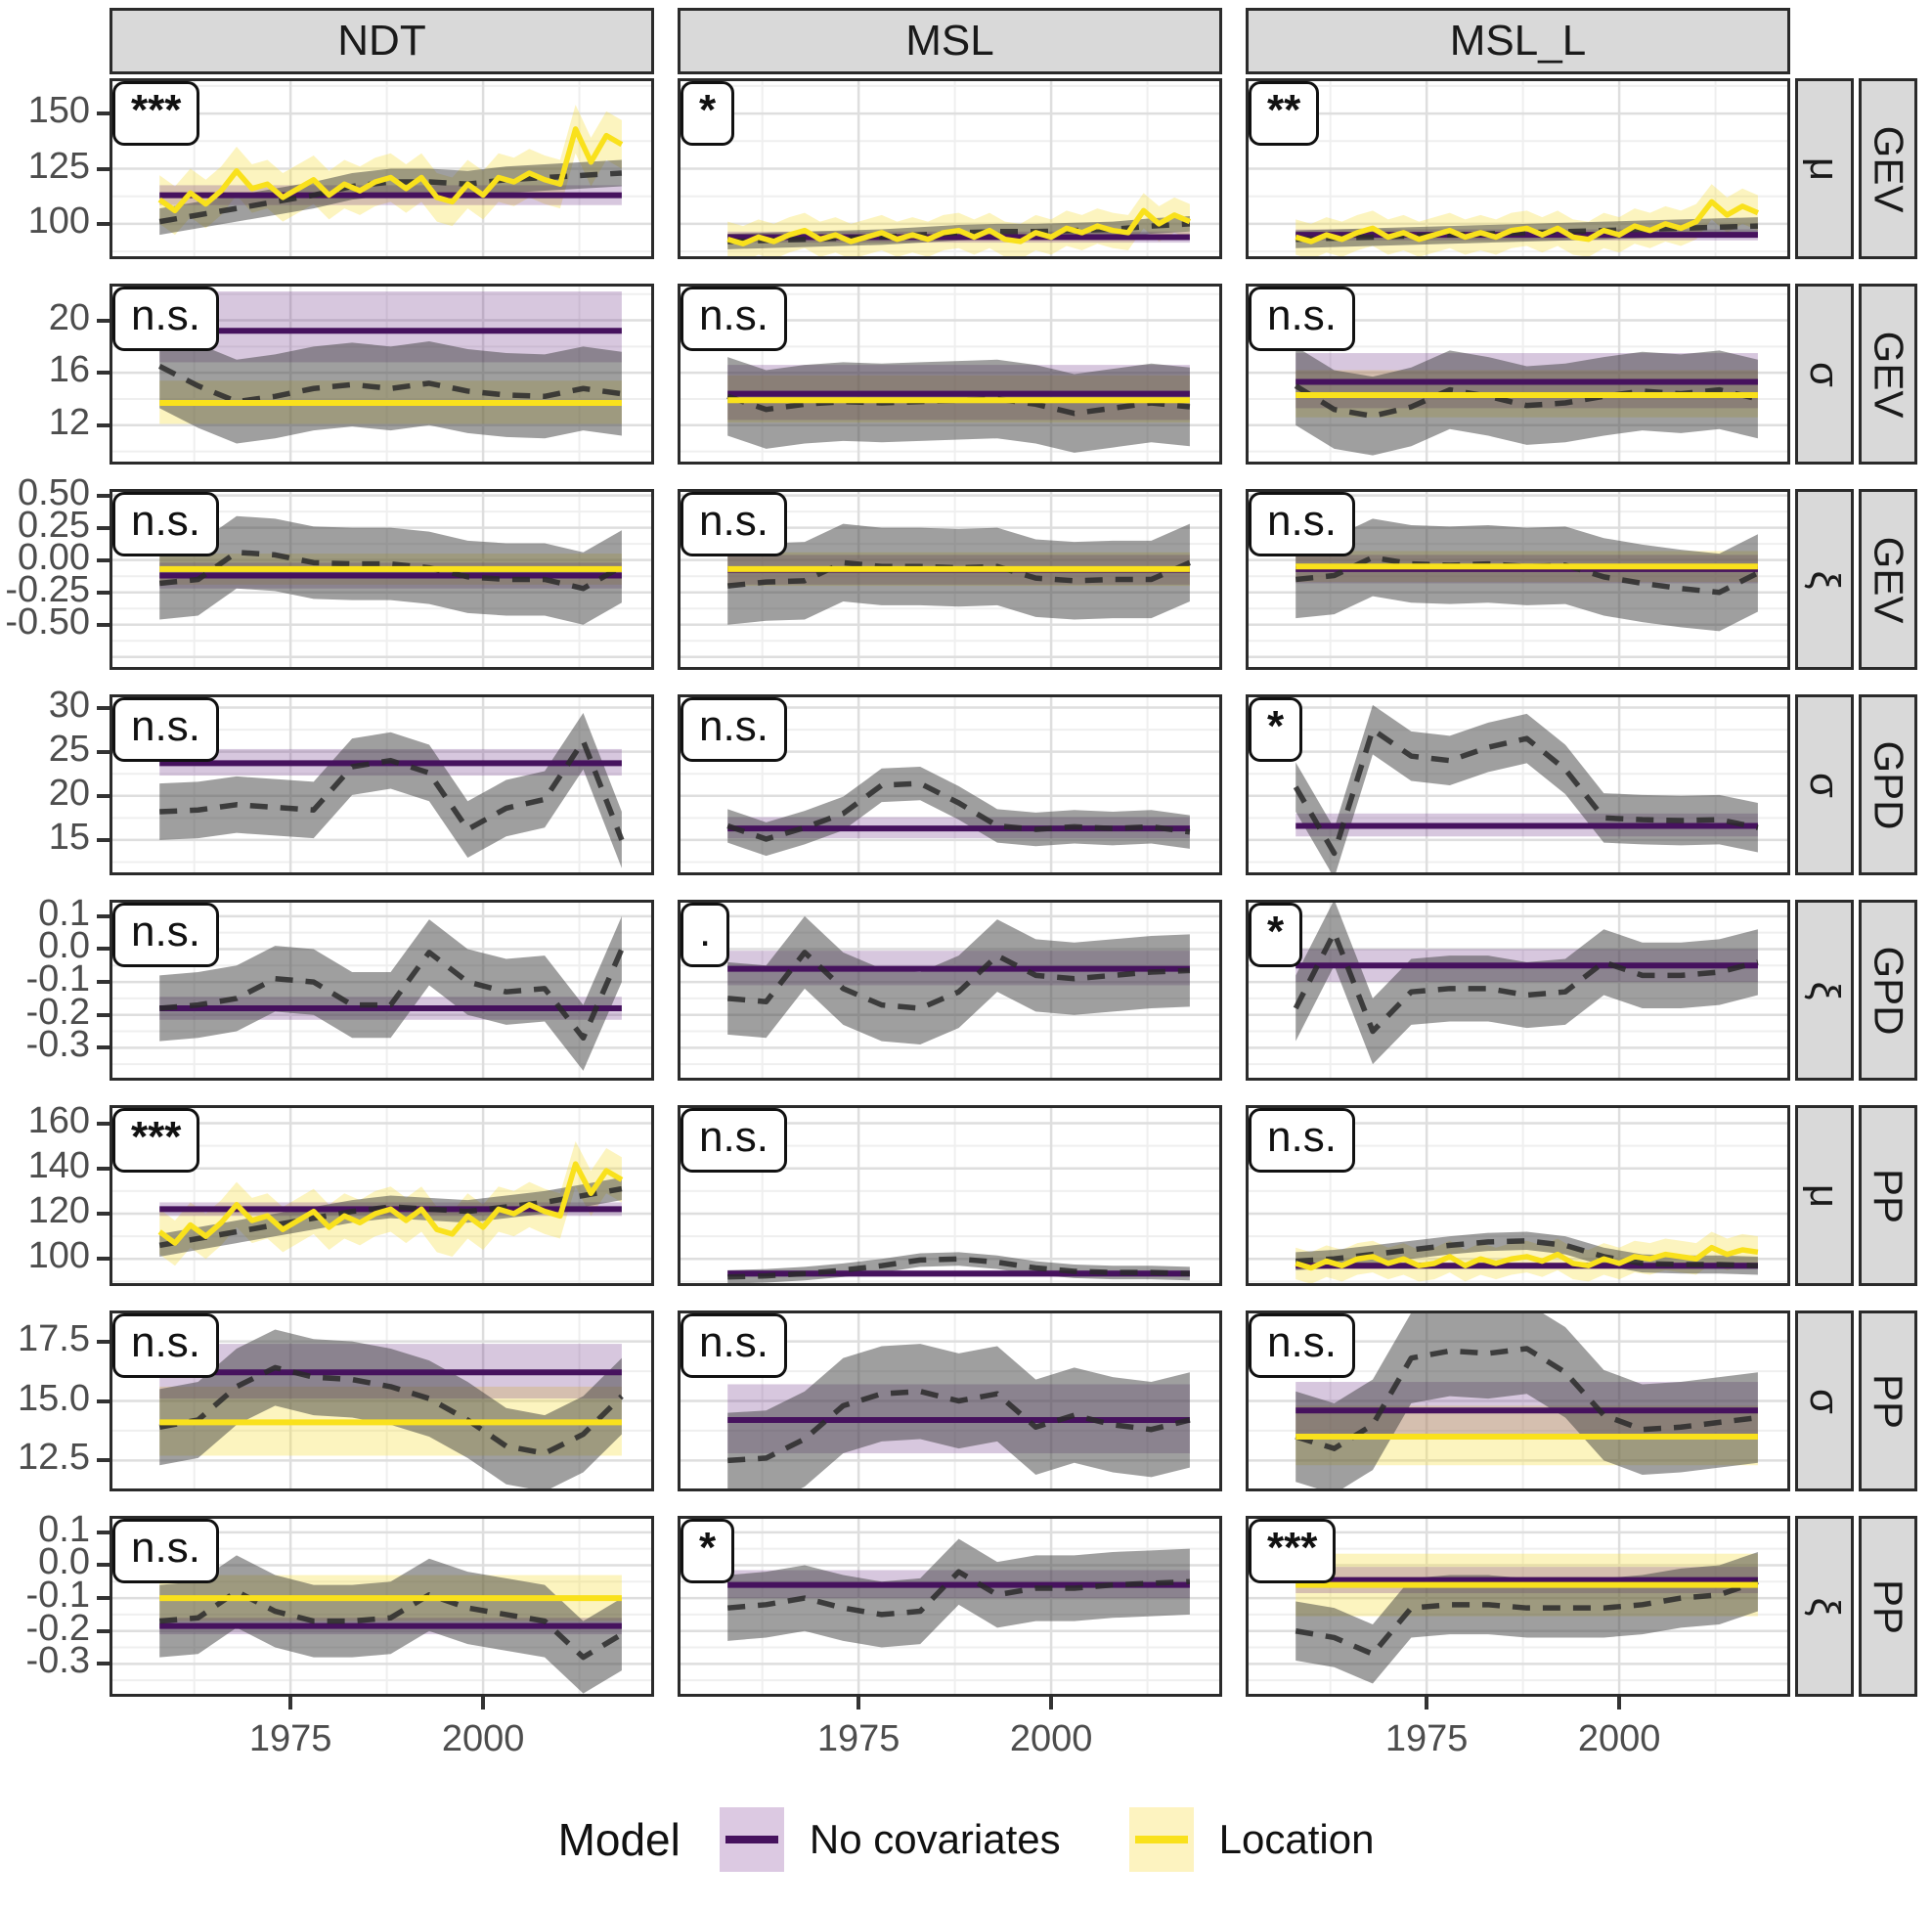 The image size is (1932, 1909). What do you see at coordinates (69, 837) in the screenshot?
I see `y-tick-label: 15` at bounding box center [69, 837].